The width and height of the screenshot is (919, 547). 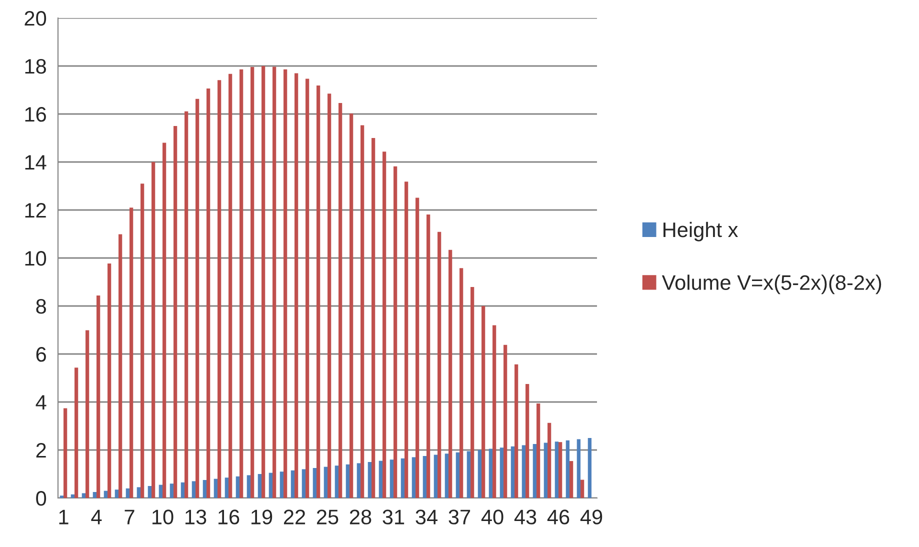 What do you see at coordinates (229, 517) in the screenshot?
I see `x-tick-label: 16` at bounding box center [229, 517].